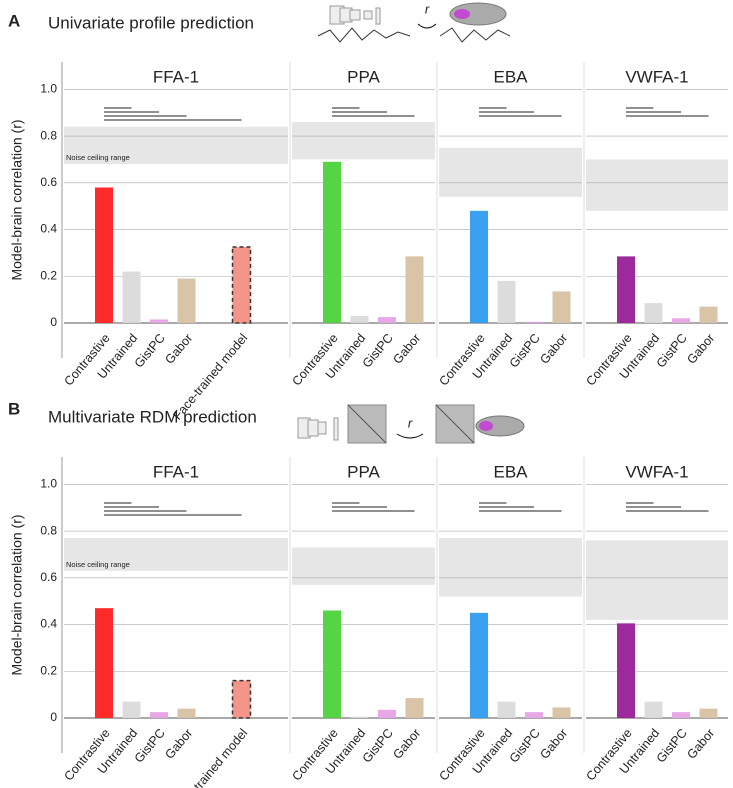 Image resolution: width=733 pixels, height=788 pixels. I want to click on panel-label: B, so click(14, 408).